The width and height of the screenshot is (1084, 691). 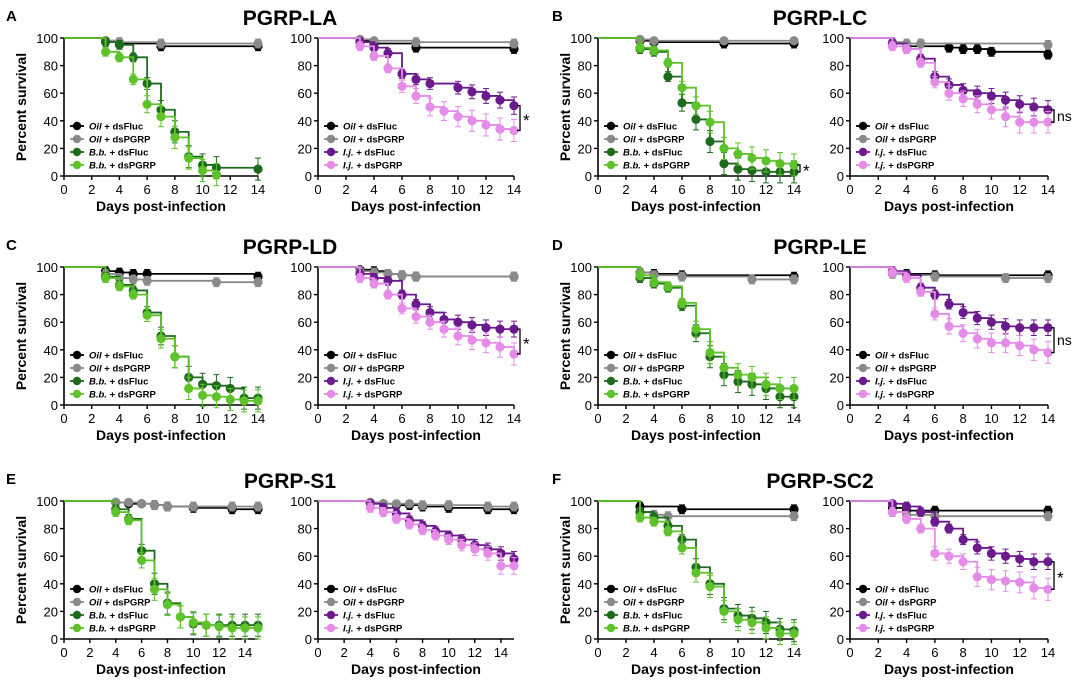 What do you see at coordinates (597, 189) in the screenshot?
I see `x-tick-label: 0` at bounding box center [597, 189].